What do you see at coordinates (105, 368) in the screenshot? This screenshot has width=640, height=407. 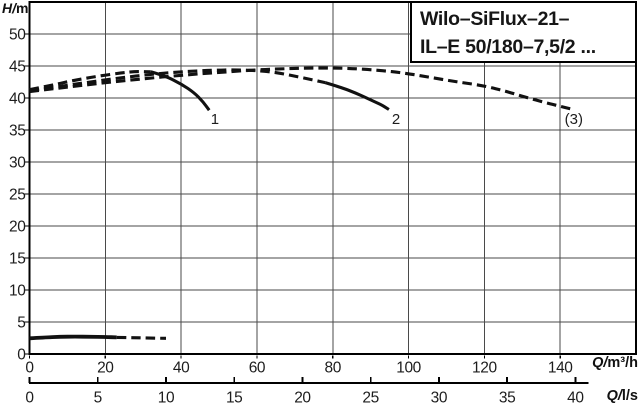 I see `x-m3h-tick-label: 20` at bounding box center [105, 368].